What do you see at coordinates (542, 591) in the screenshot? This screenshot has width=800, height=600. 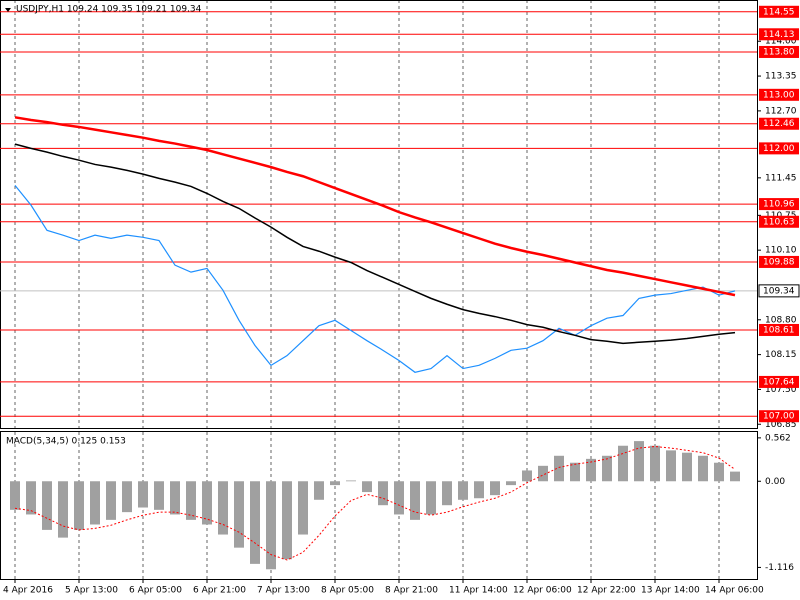 I see `x-tick-label: 12 Apr 06:00` at bounding box center [542, 591].